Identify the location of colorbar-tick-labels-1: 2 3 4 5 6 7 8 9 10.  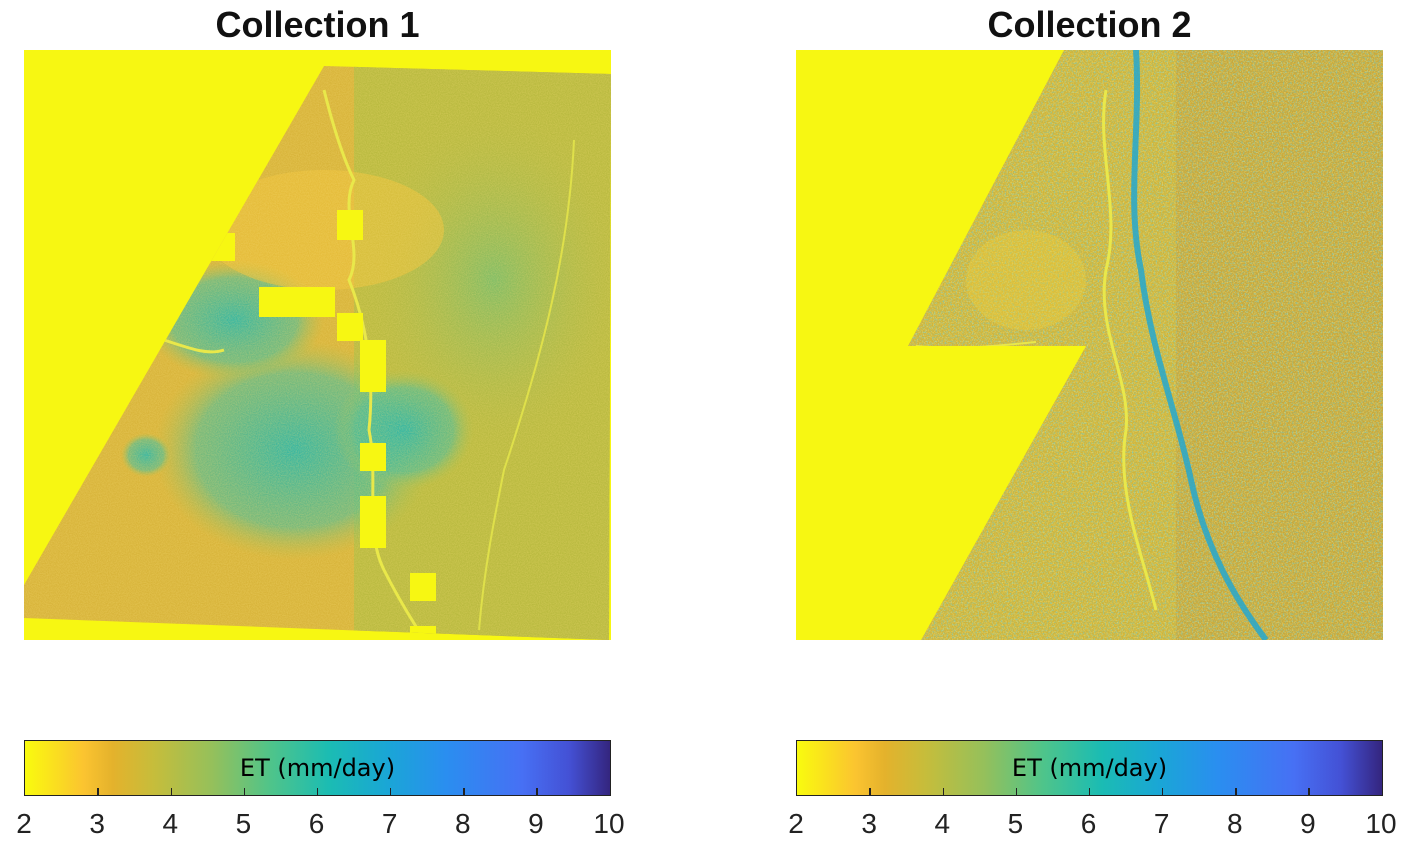
(320, 825).